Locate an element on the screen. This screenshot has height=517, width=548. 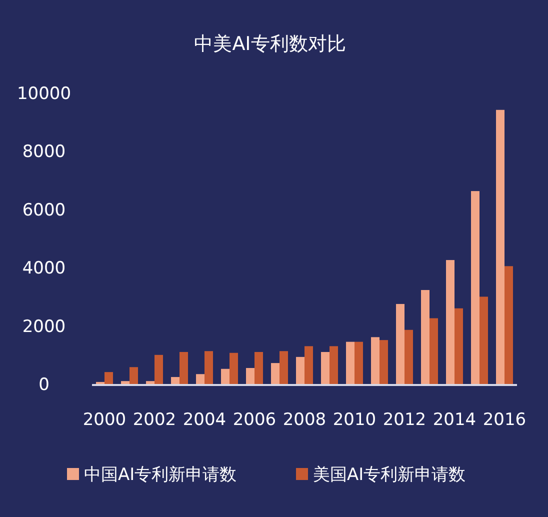
x-tick-label: 2014 is located at coordinates (454, 420).